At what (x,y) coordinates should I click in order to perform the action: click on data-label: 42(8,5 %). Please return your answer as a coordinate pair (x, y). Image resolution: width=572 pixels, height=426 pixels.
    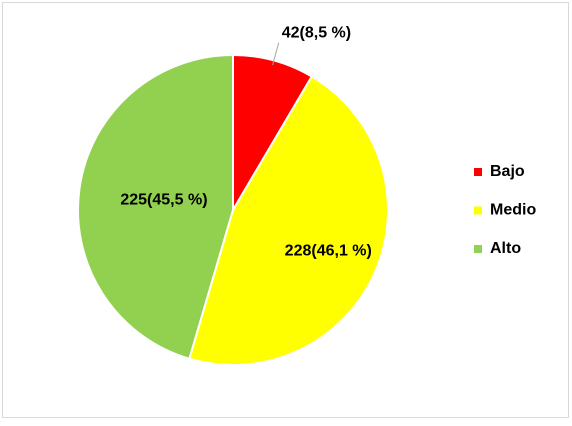
    Looking at the image, I should click on (316, 33).